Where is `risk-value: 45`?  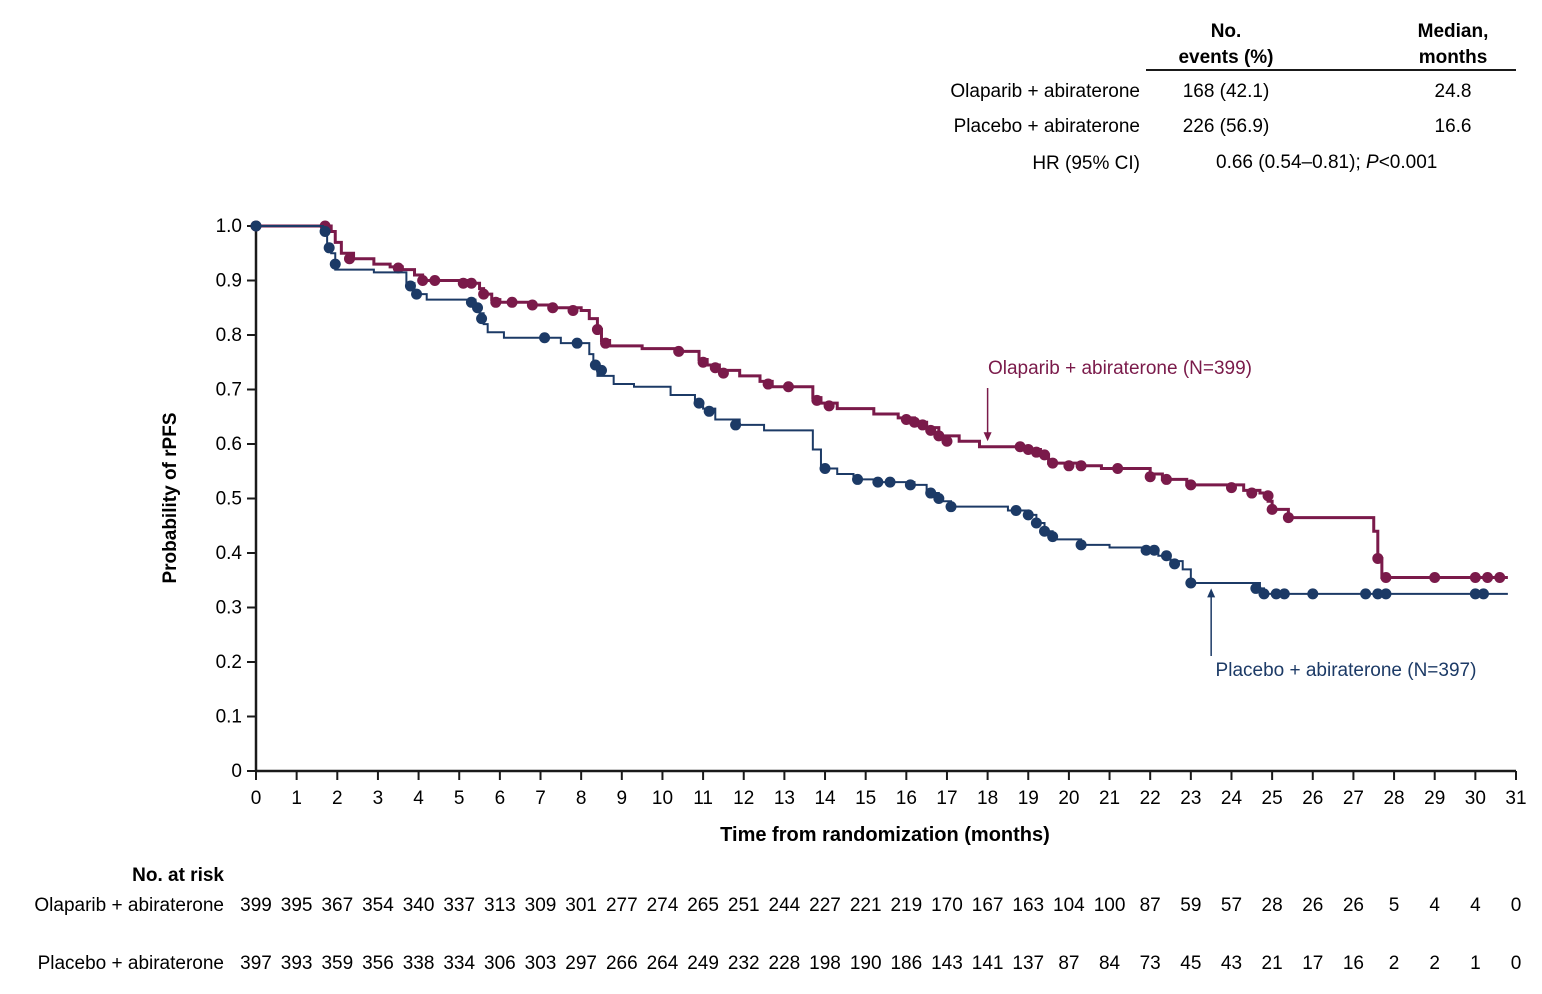 risk-value: 45 is located at coordinates (1190, 963).